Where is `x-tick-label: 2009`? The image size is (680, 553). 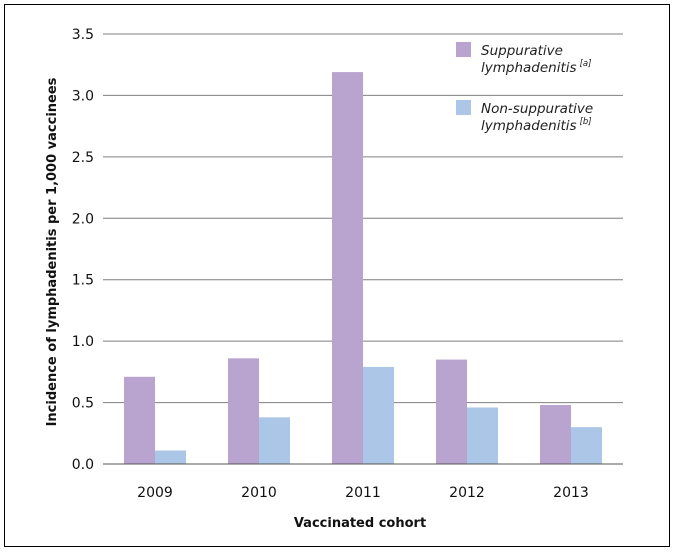
x-tick-label: 2009 is located at coordinates (155, 493).